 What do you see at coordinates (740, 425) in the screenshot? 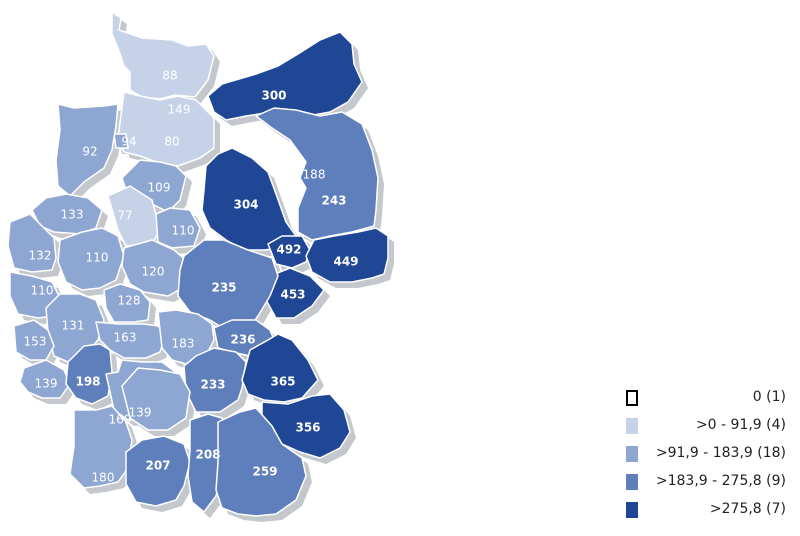
I see `legend-label: >0 - 91,9 (4)` at bounding box center [740, 425].